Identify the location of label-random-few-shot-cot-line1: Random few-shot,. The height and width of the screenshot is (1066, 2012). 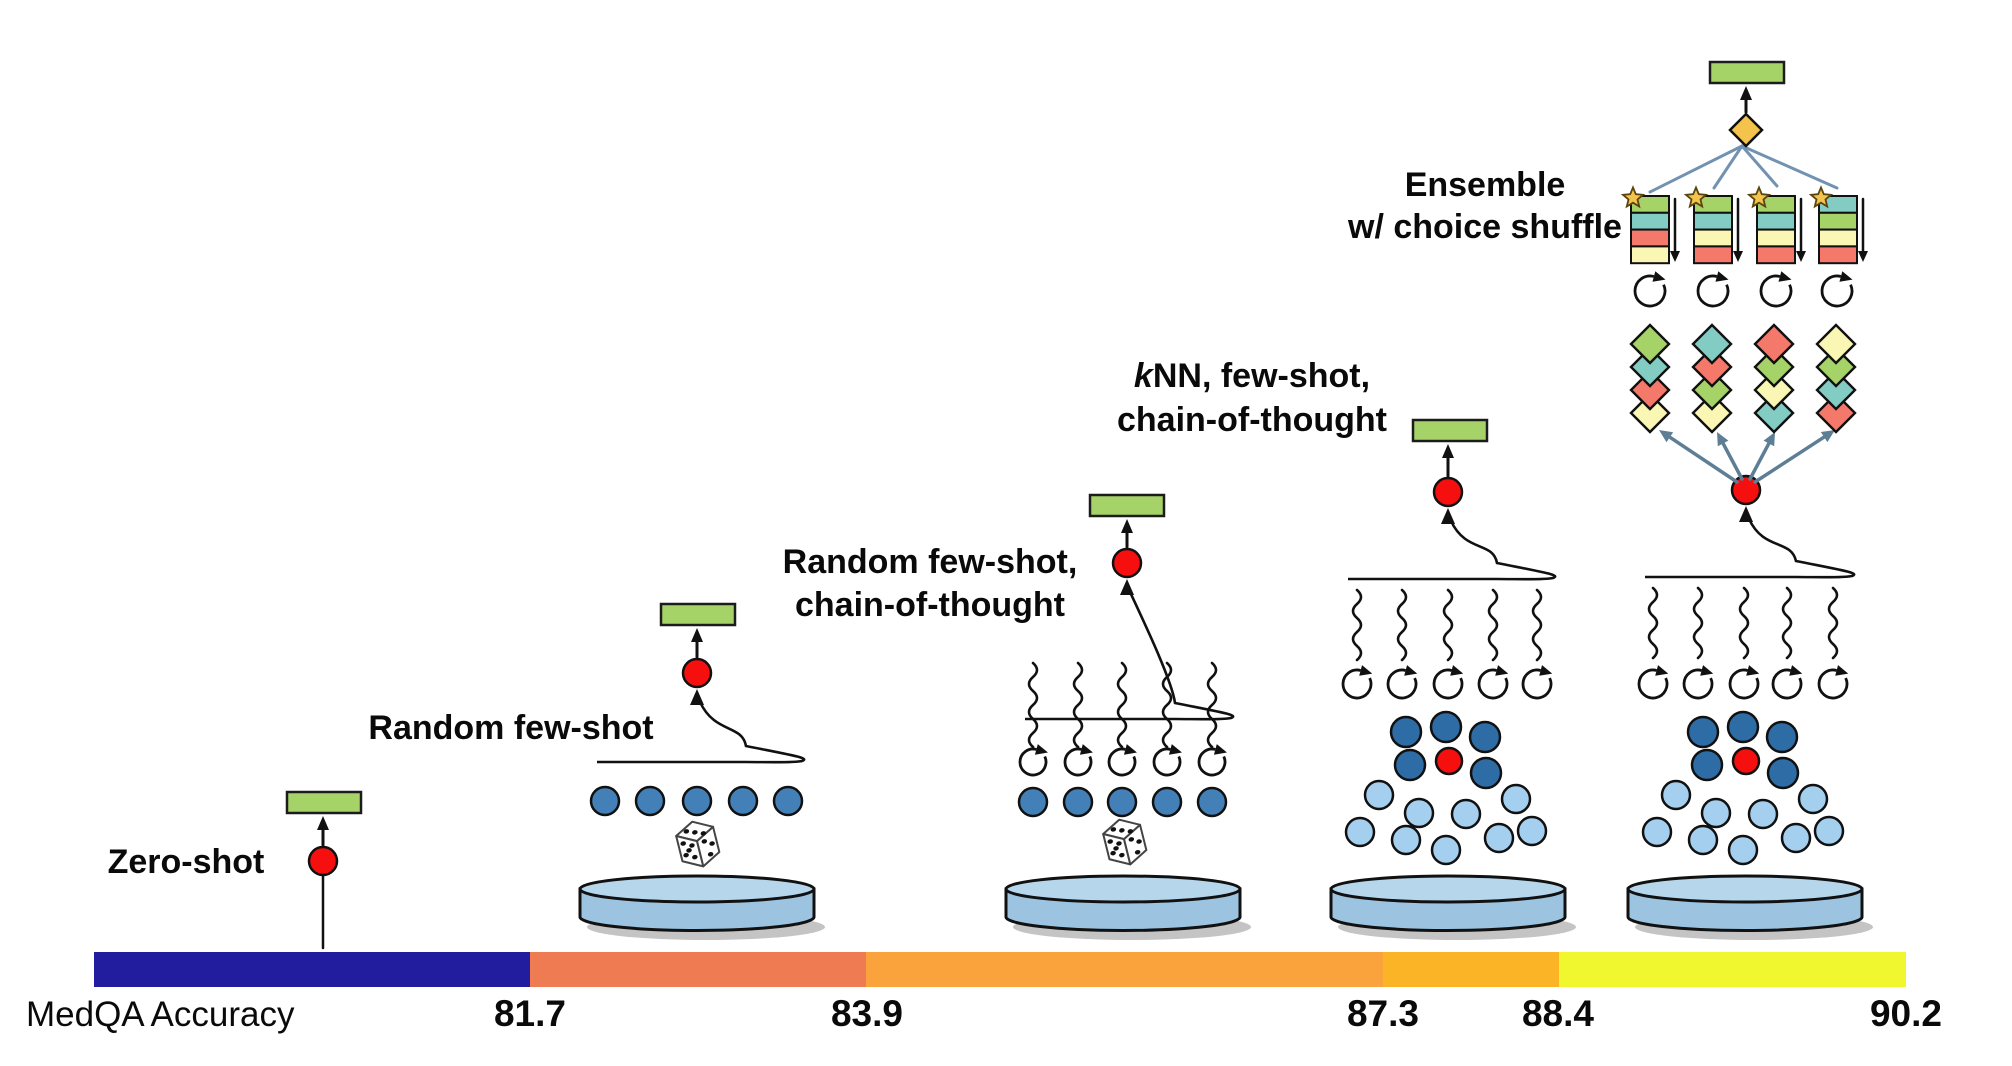
(930, 562).